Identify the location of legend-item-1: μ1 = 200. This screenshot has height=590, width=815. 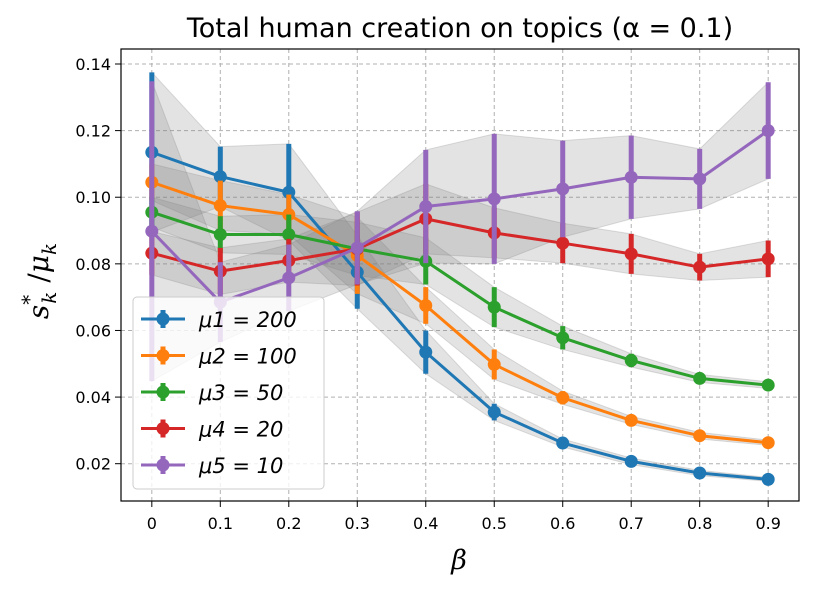
(219, 320).